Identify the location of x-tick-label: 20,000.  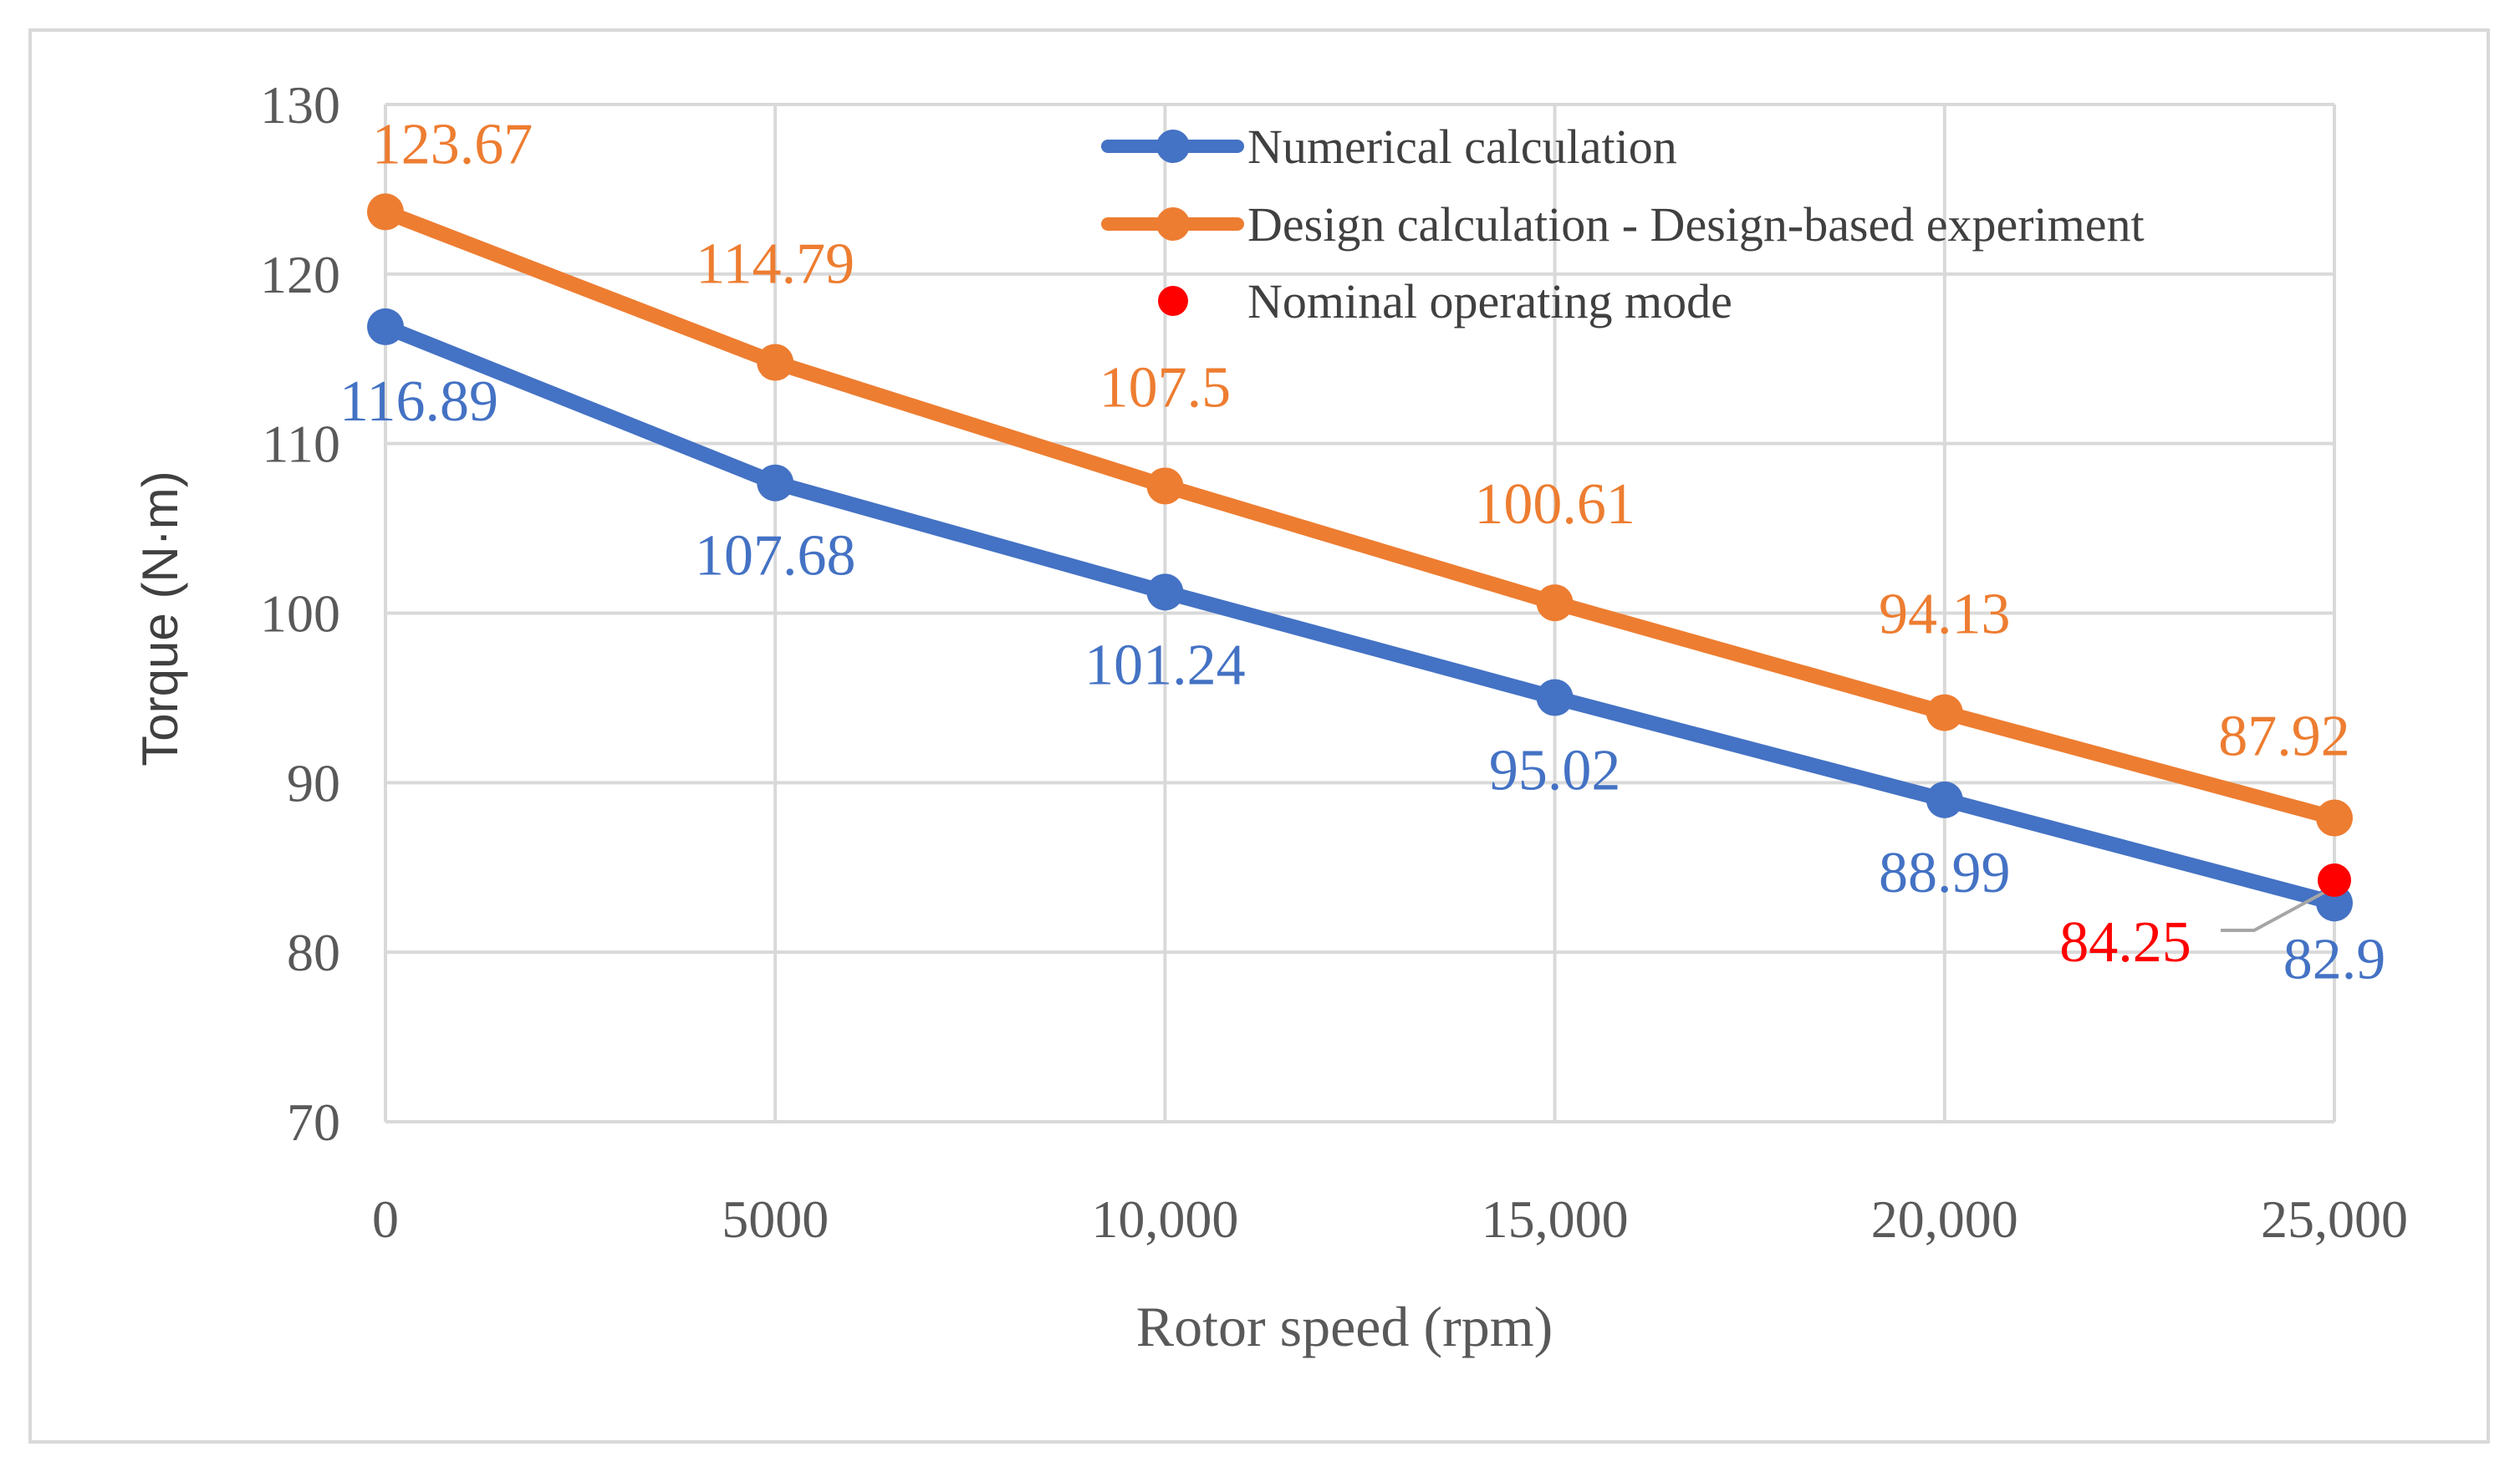
(1944, 1219).